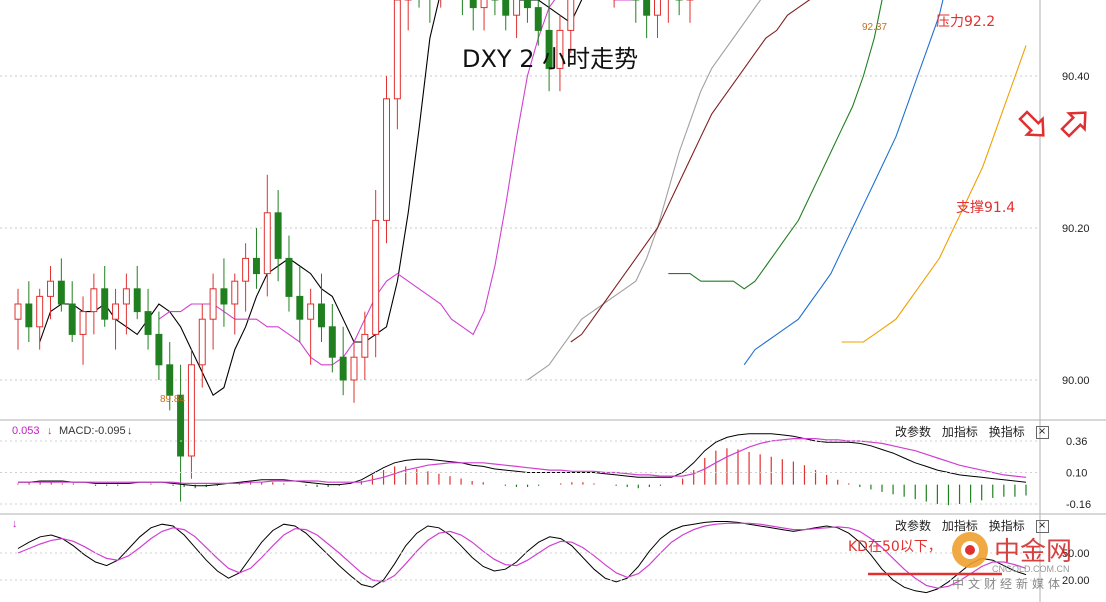 The image size is (1106, 602). I want to click on macd-indicator, so click(522, 469).